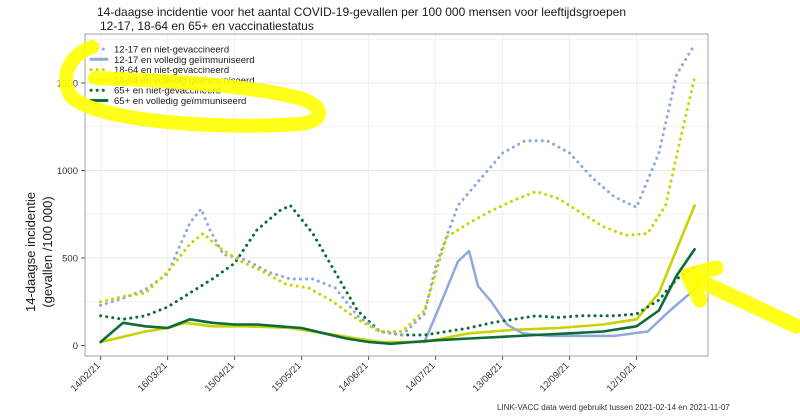 The height and width of the screenshot is (420, 800). What do you see at coordinates (702, 284) in the screenshot?
I see `highlight-arrow-head` at bounding box center [702, 284].